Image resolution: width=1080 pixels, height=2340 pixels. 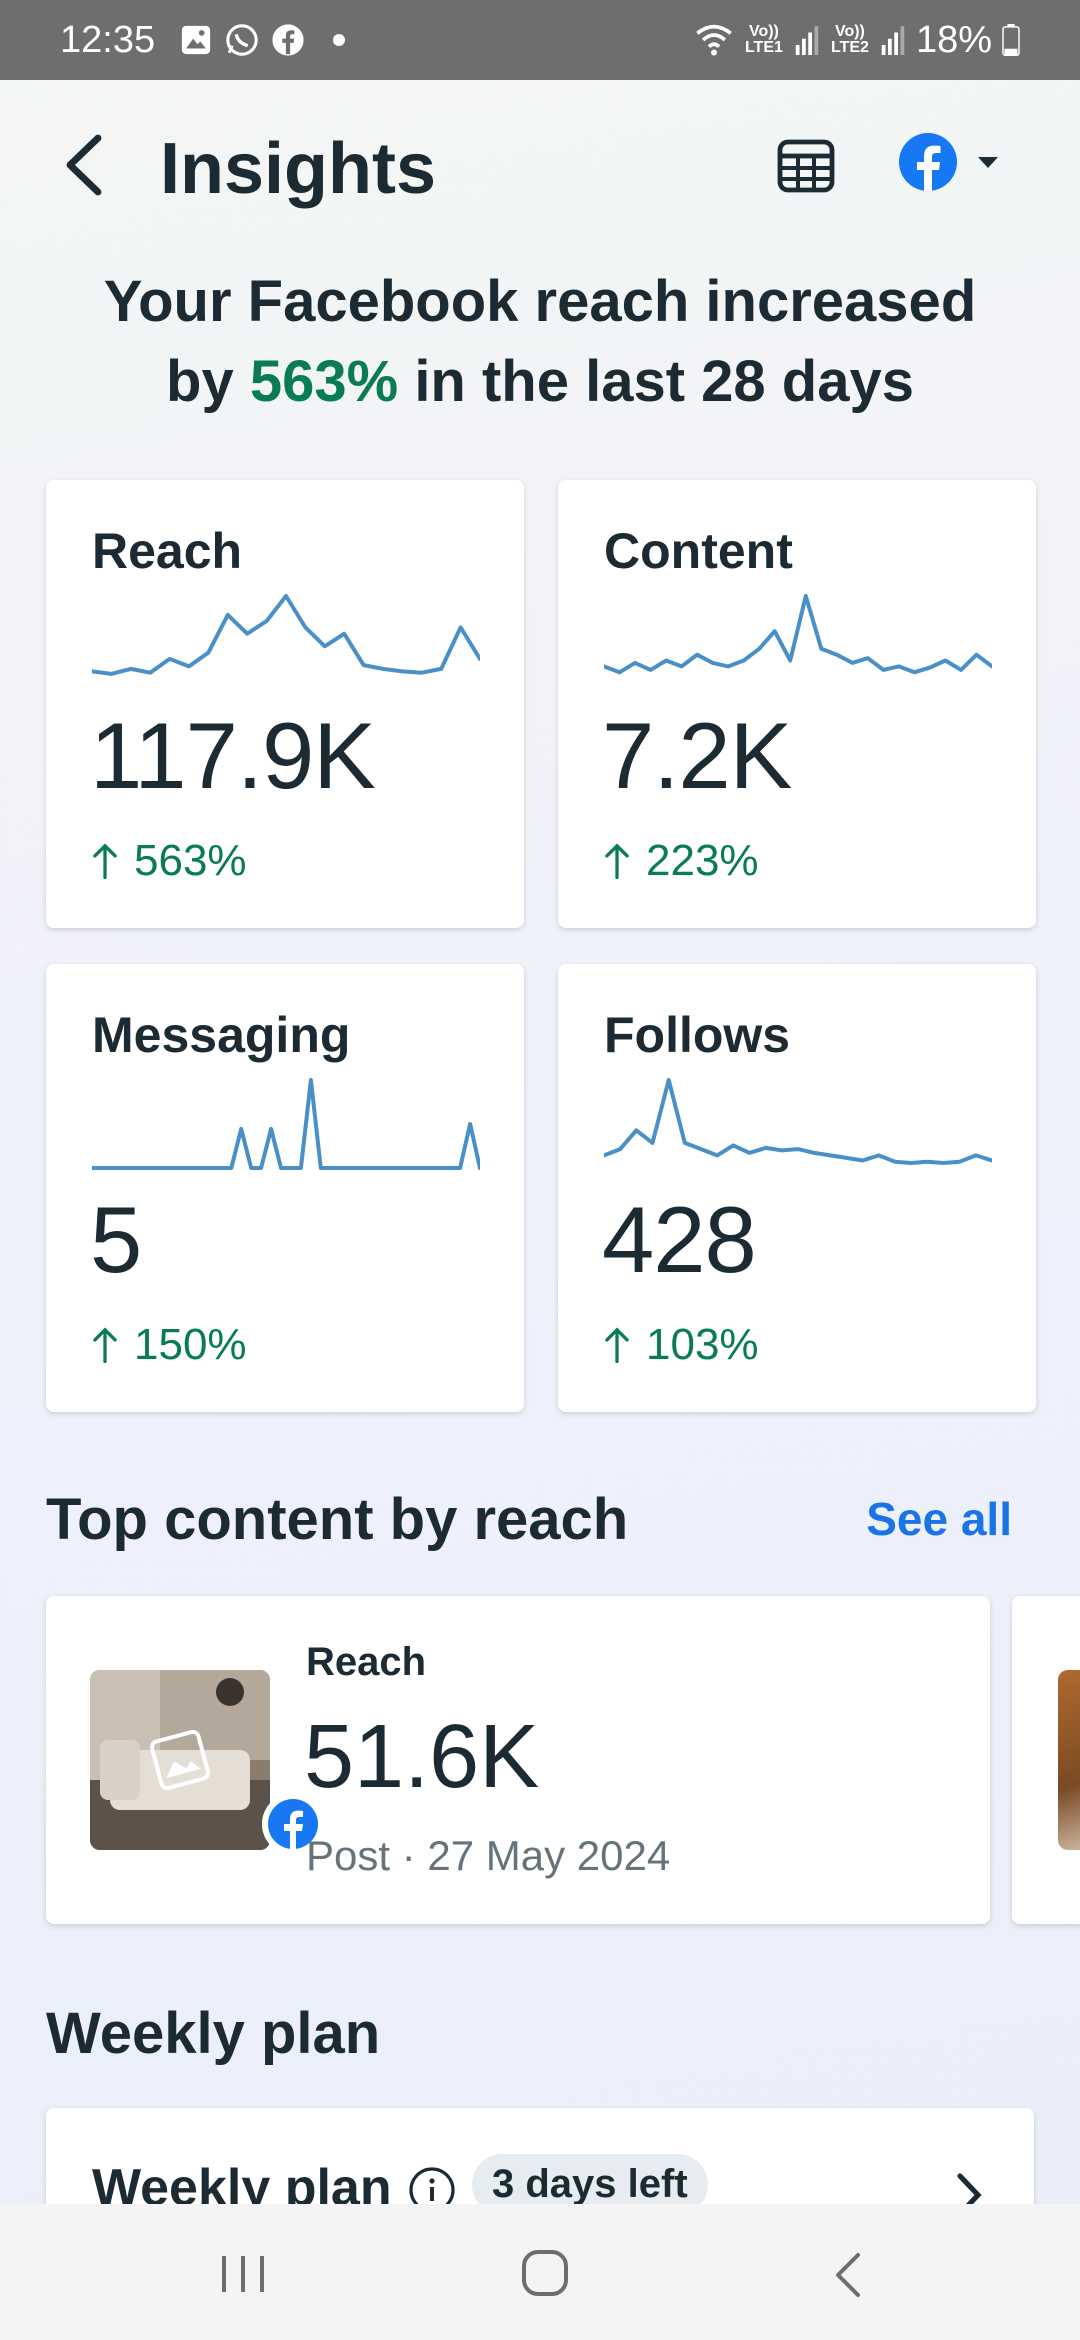 What do you see at coordinates (83, 165) in the screenshot?
I see `back-icon` at bounding box center [83, 165].